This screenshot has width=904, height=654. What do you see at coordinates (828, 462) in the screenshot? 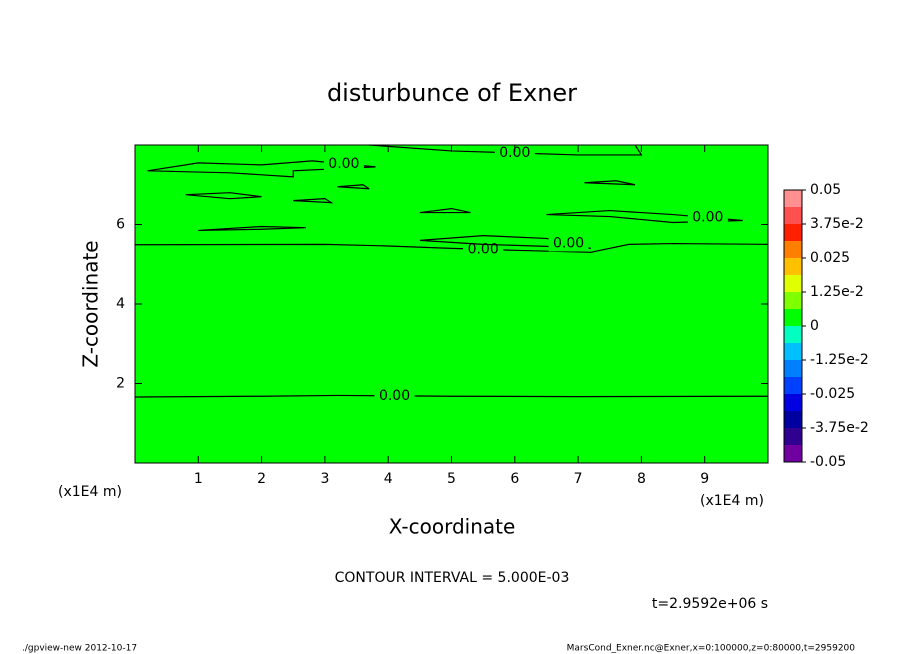
I see `colorbar-label: -0.05` at bounding box center [828, 462].